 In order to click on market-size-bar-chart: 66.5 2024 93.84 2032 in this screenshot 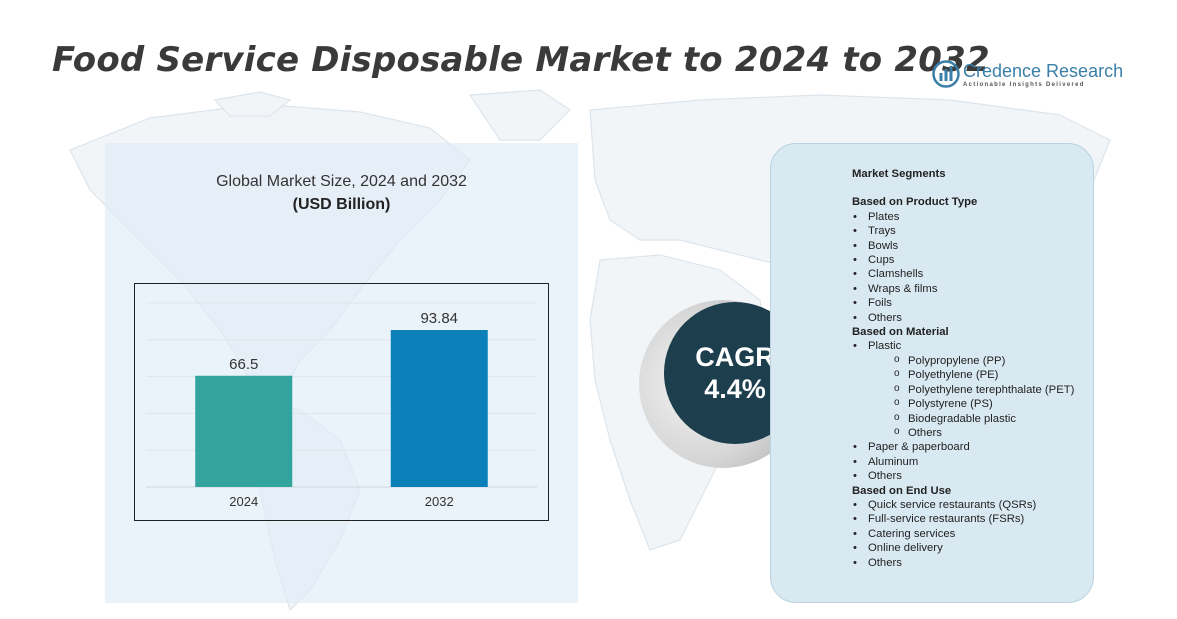, I will do `click(341, 402)`.